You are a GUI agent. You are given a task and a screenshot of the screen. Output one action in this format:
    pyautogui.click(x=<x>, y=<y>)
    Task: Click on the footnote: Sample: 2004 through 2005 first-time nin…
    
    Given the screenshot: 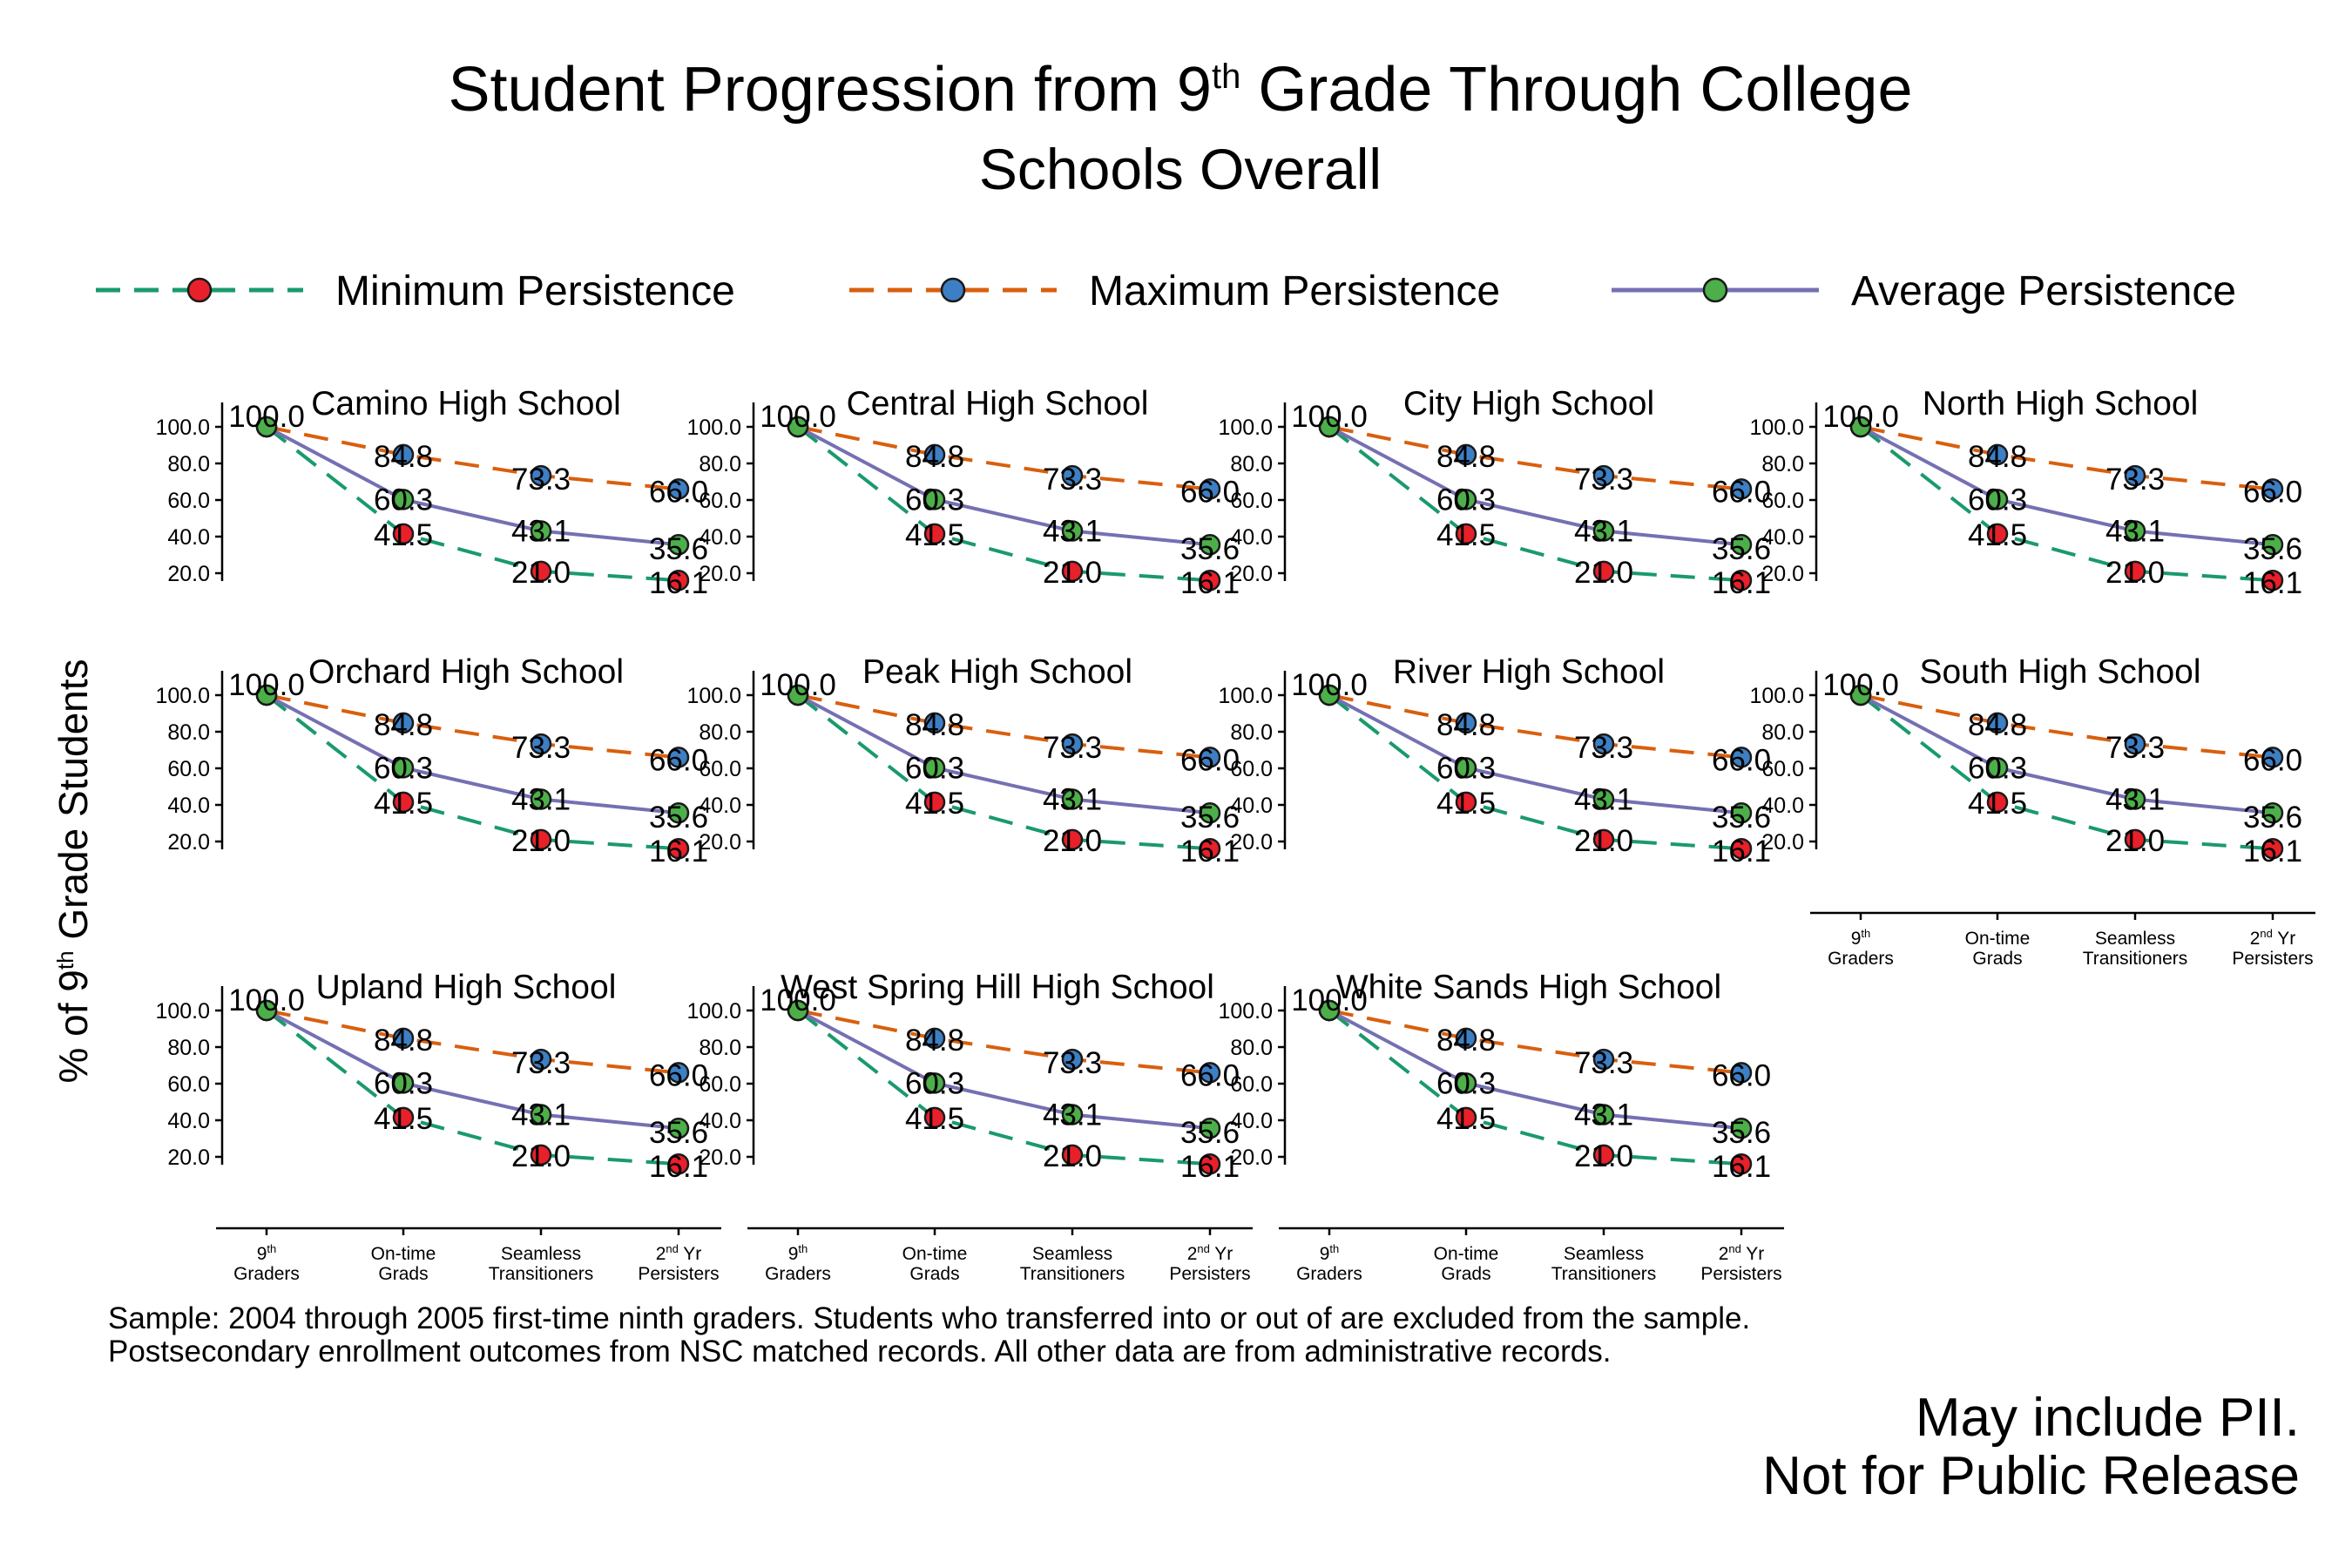 What is the action you would take?
    pyautogui.click(x=929, y=1335)
    